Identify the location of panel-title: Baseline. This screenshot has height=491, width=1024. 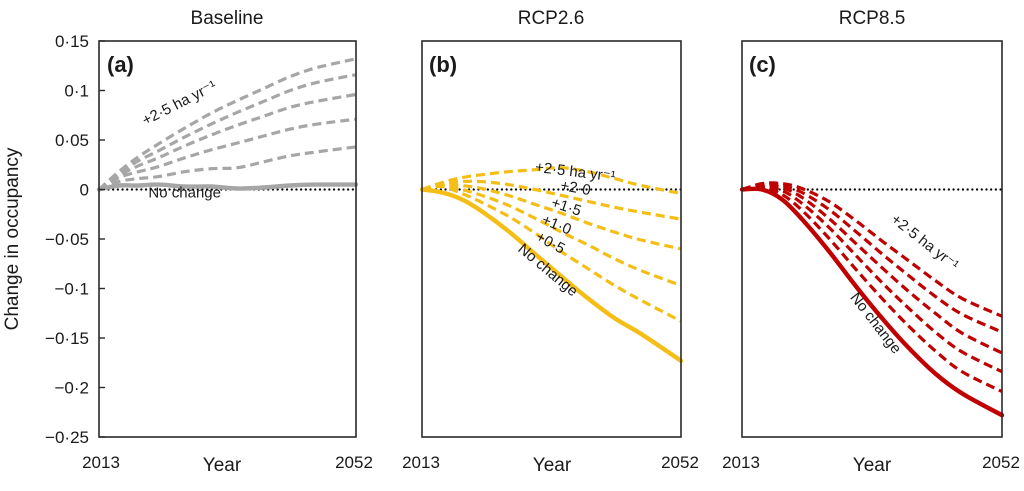
(227, 18).